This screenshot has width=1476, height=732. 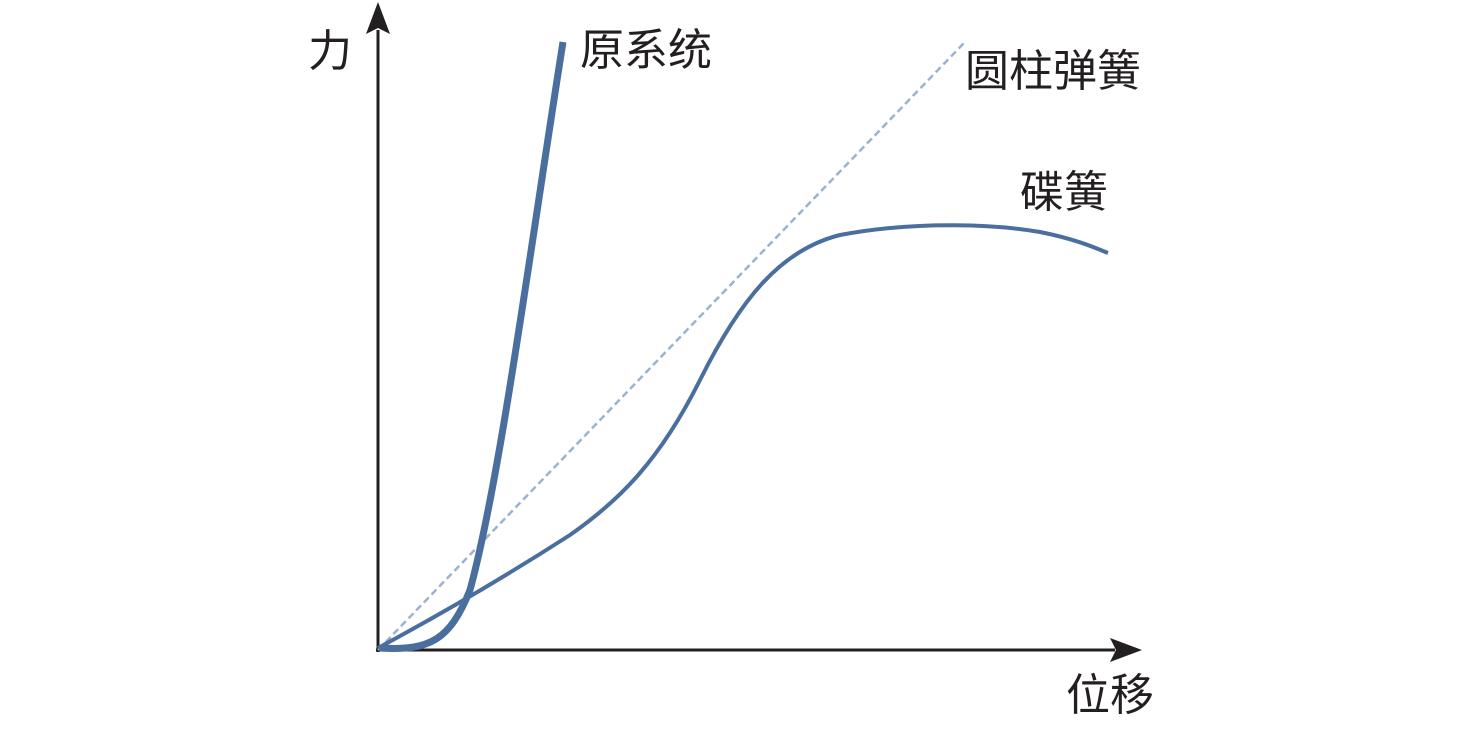 What do you see at coordinates (646, 50) in the screenshot?
I see `curve-label: 原系统` at bounding box center [646, 50].